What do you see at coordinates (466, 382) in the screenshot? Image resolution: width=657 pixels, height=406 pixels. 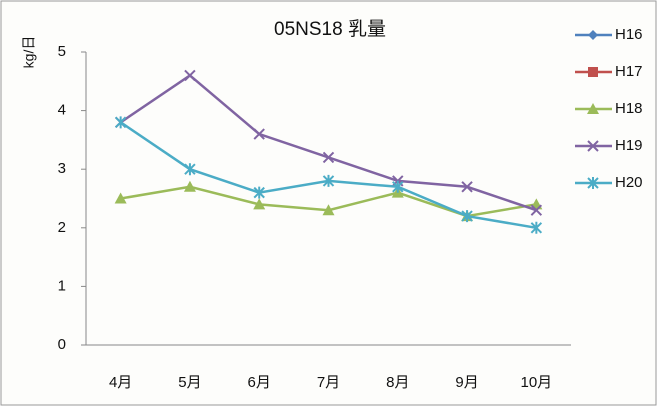 I see `x-tick-label: 9月` at bounding box center [466, 382].